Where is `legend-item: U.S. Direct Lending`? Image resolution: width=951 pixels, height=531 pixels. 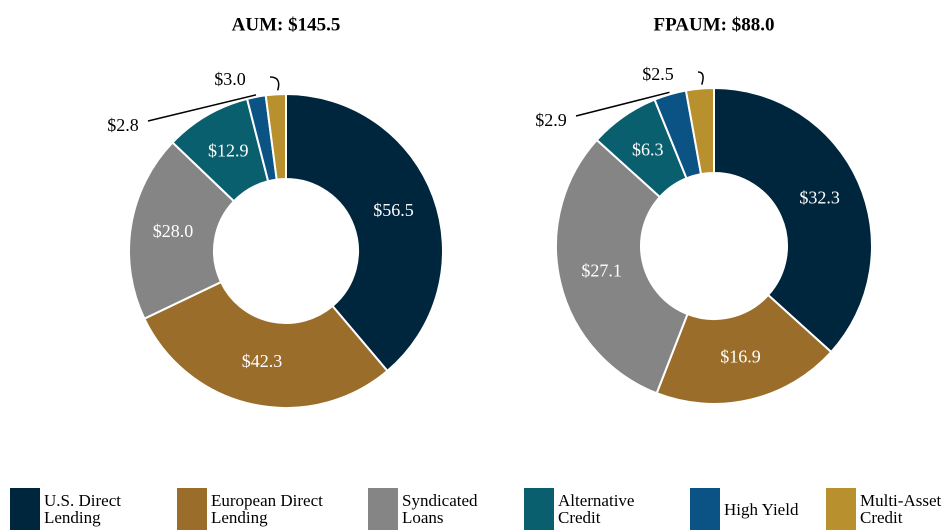
legend-item: U.S. Direct Lending is located at coordinates (72, 509).